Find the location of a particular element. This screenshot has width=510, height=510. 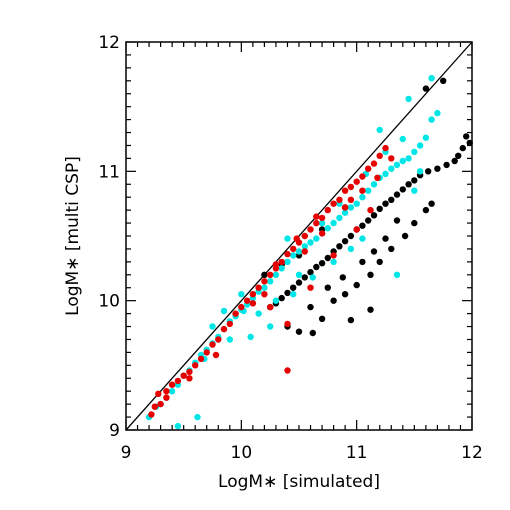

y-axis-label: LogM∗ [multi CSP] is located at coordinates (73, 236).